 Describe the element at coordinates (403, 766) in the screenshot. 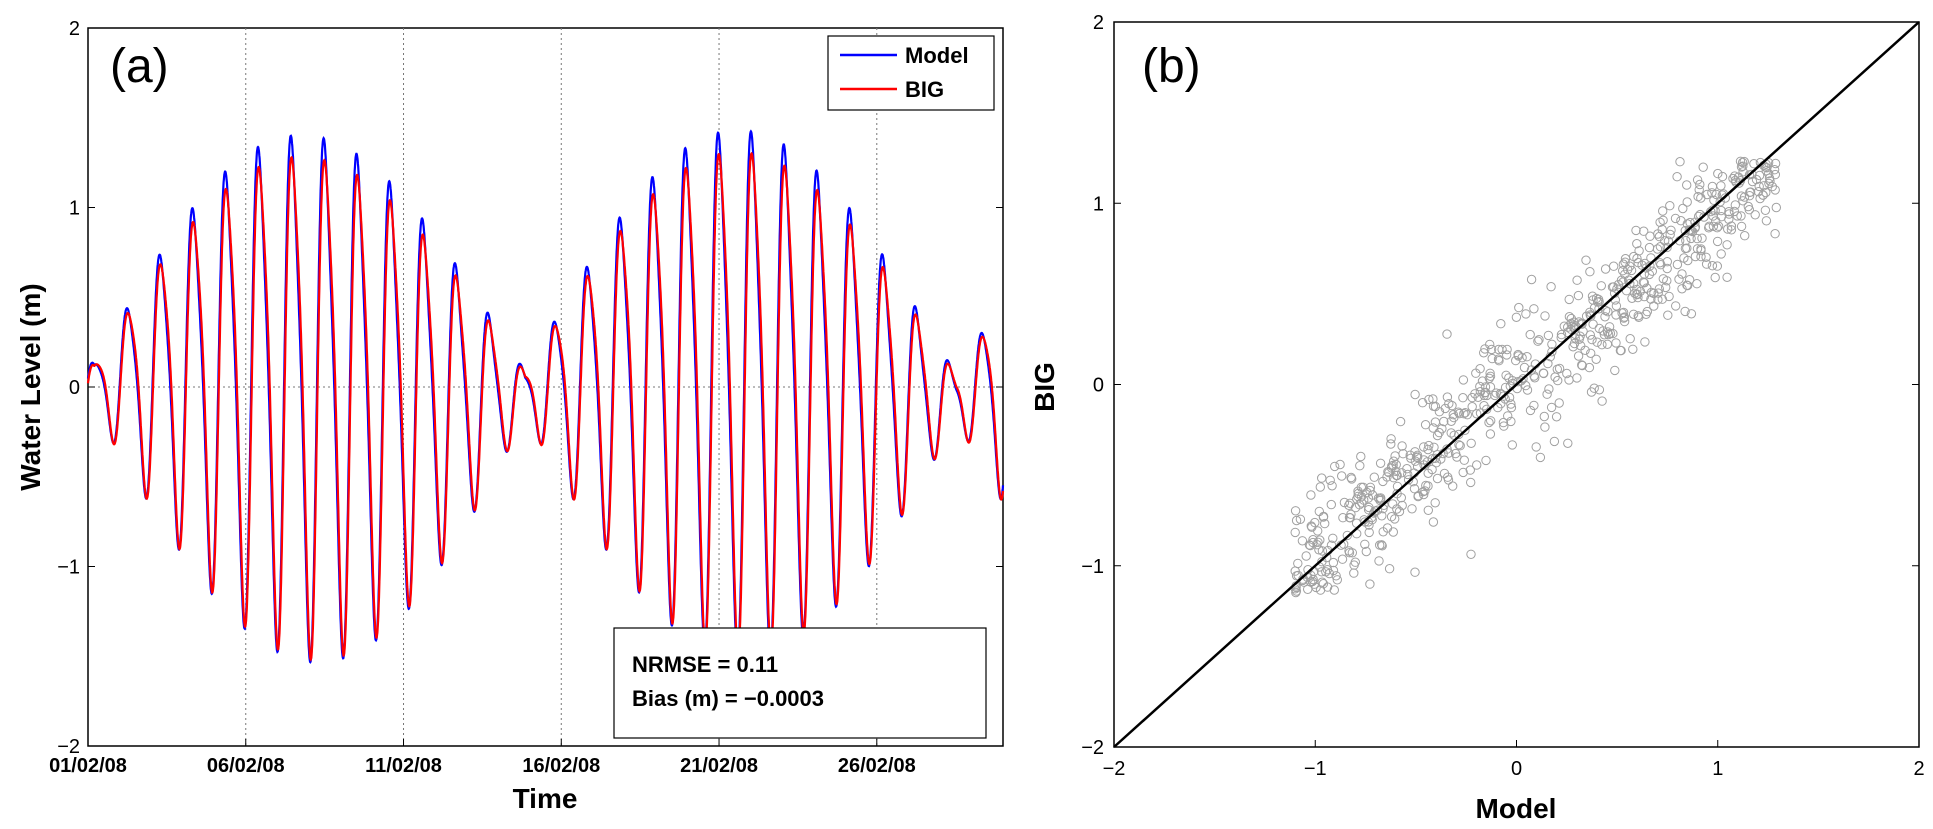

I see `x-tick-label: 11/02/08` at that location.